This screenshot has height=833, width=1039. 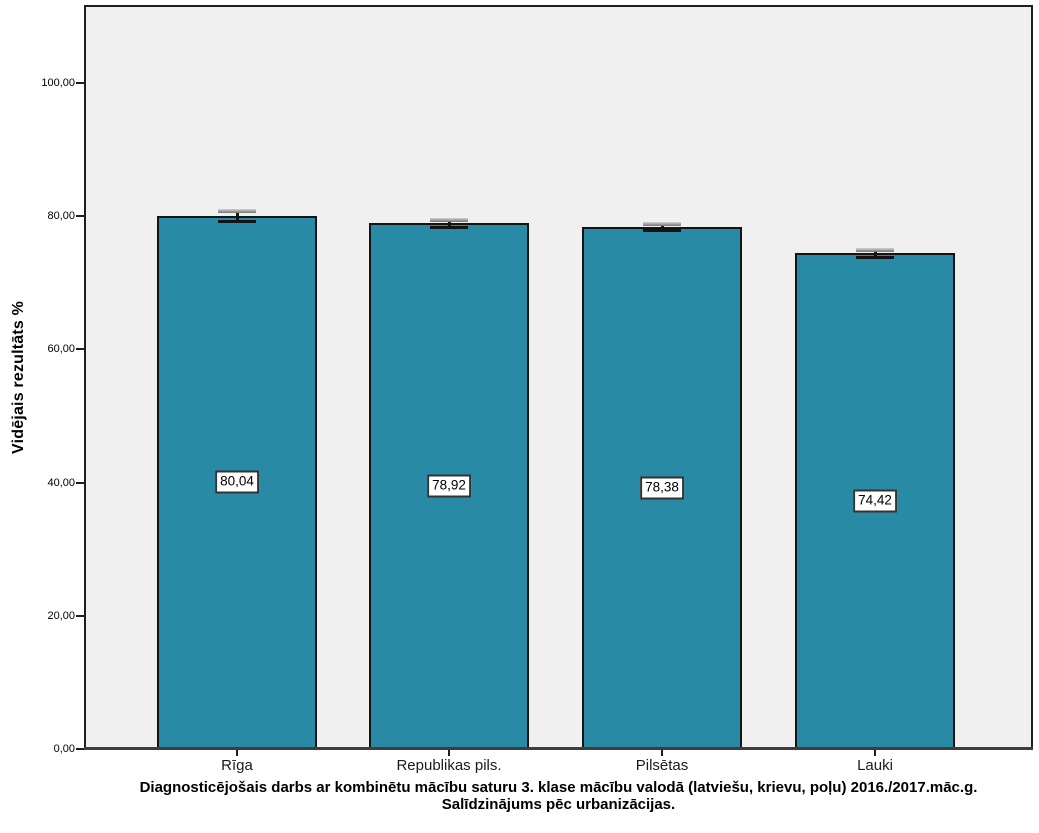 I want to click on y-axis-tick-label: 20,00, so click(x=61, y=615).